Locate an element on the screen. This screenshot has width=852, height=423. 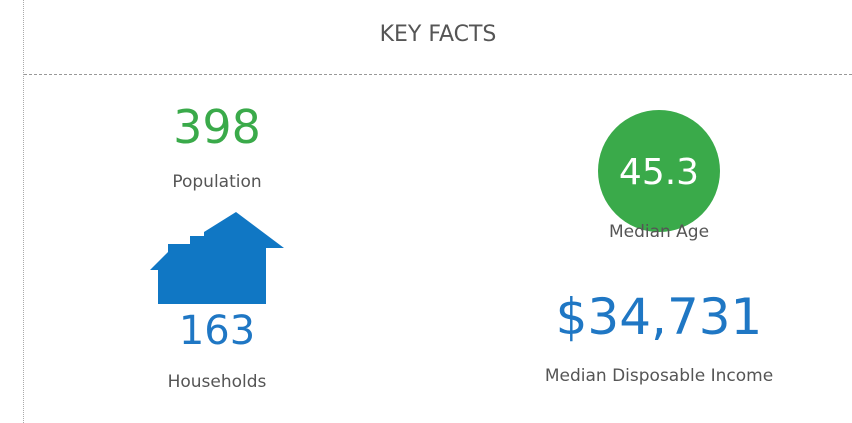
median-age-label: Median Age is located at coordinates (659, 232).